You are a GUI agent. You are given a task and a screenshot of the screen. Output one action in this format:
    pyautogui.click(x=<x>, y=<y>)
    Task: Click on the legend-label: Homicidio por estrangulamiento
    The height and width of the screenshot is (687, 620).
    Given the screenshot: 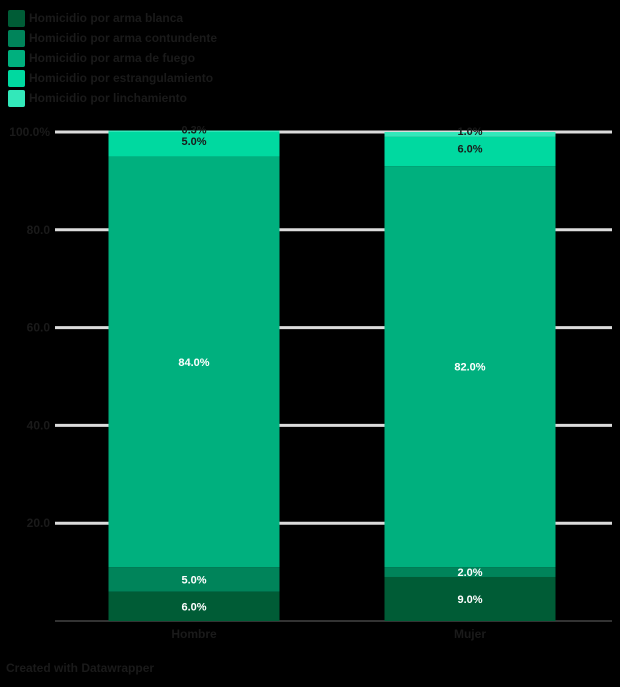 What is the action you would take?
    pyautogui.click(x=121, y=78)
    